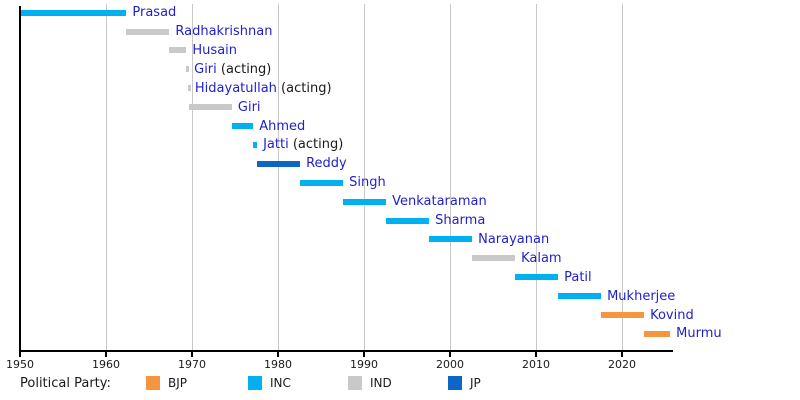  I want to click on legend-label: BJP, so click(178, 383).